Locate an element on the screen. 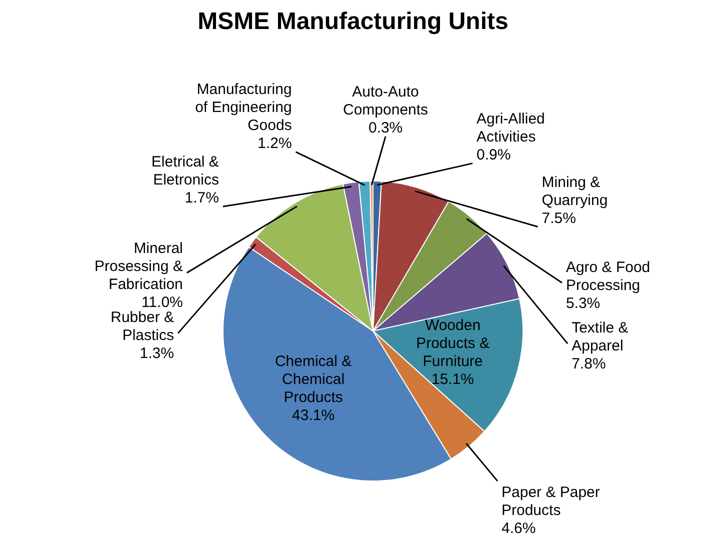 This screenshot has height=550, width=707. data-label: 1.2% is located at coordinates (275, 143).